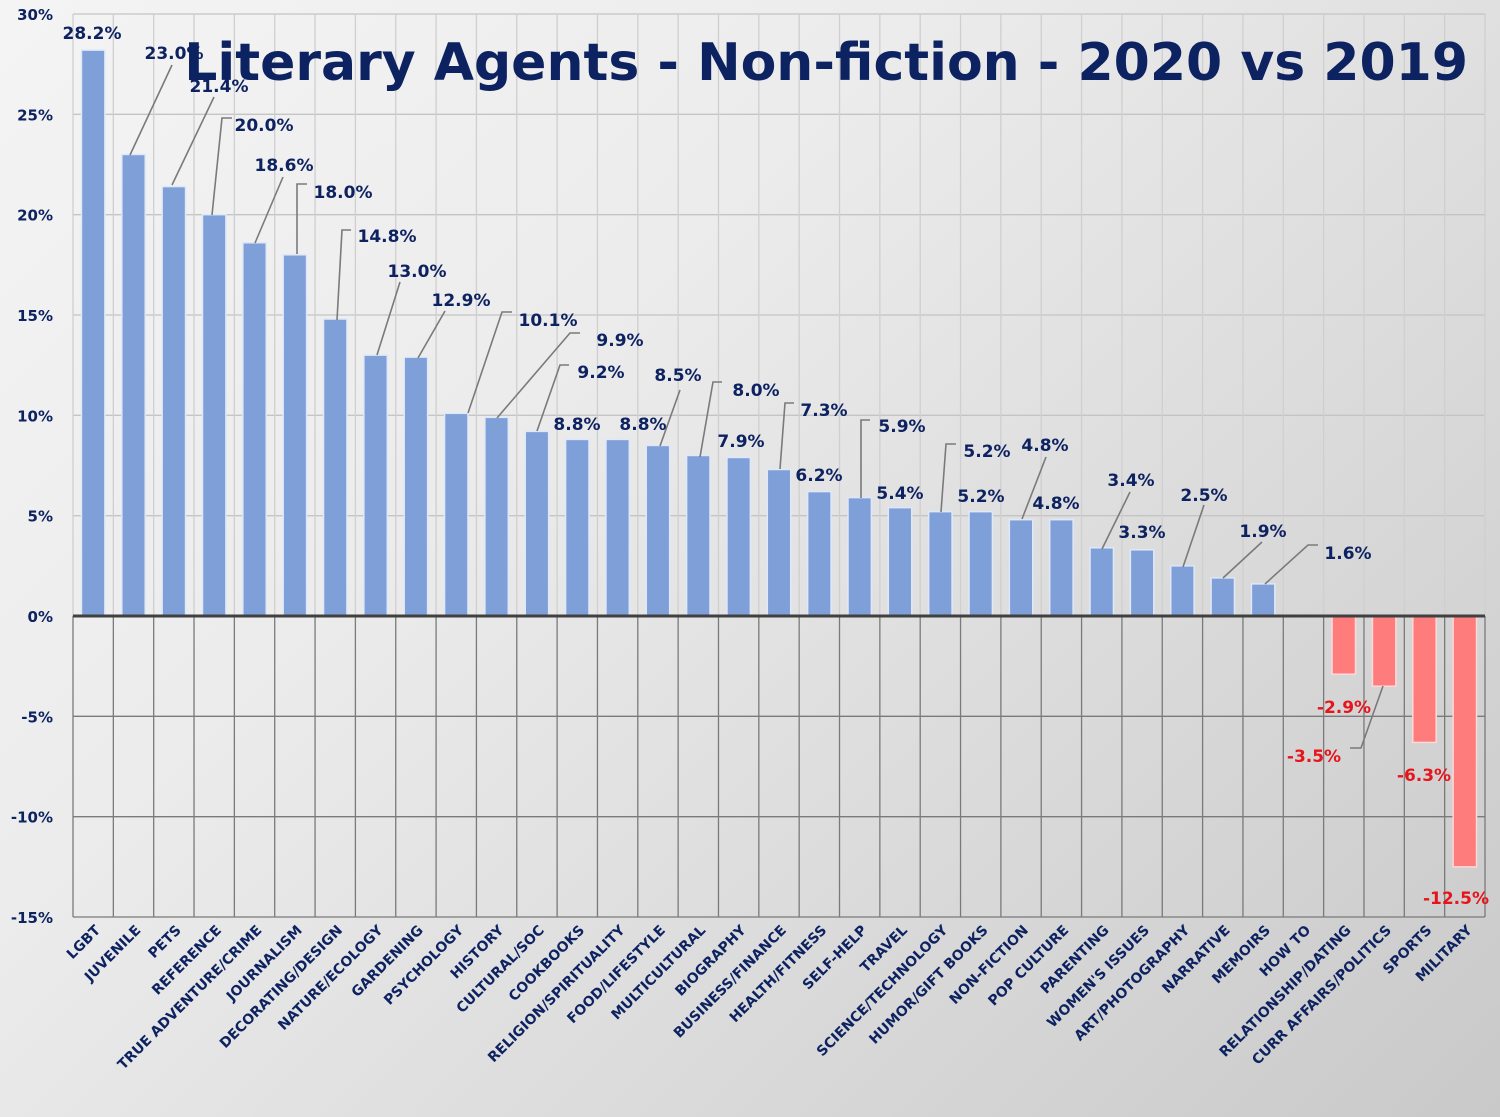  I want to click on y-tick-label: 20%, so click(35, 216).